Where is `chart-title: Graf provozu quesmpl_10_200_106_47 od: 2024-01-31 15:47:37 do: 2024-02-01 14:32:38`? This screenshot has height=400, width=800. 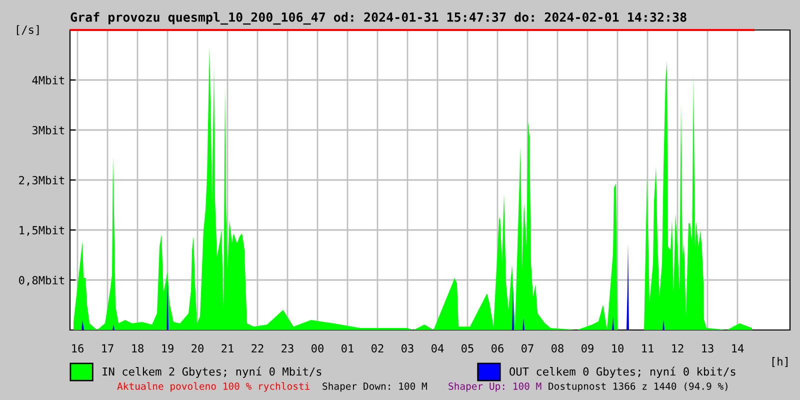
chart-title: Graf provozu quesmpl_10_200_106_47 od: 2024-01-31 15:47:37 do: 2024-02-01 14:32:38 is located at coordinates (378, 18).